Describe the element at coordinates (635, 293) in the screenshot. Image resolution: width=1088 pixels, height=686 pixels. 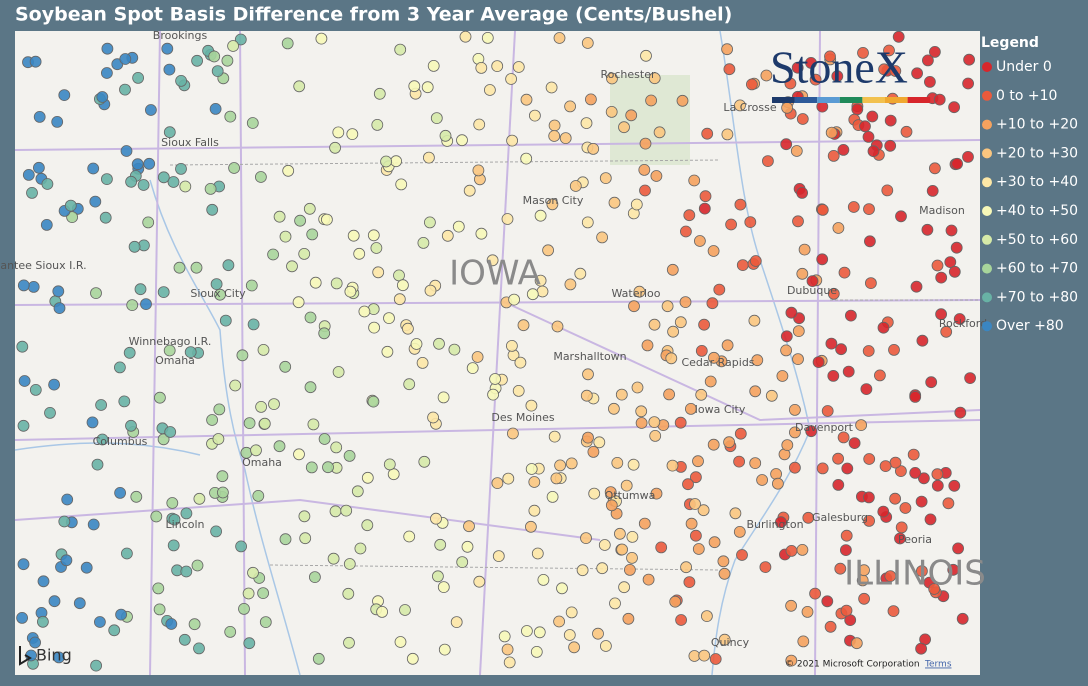
I see `place-label: Waterloo` at that location.